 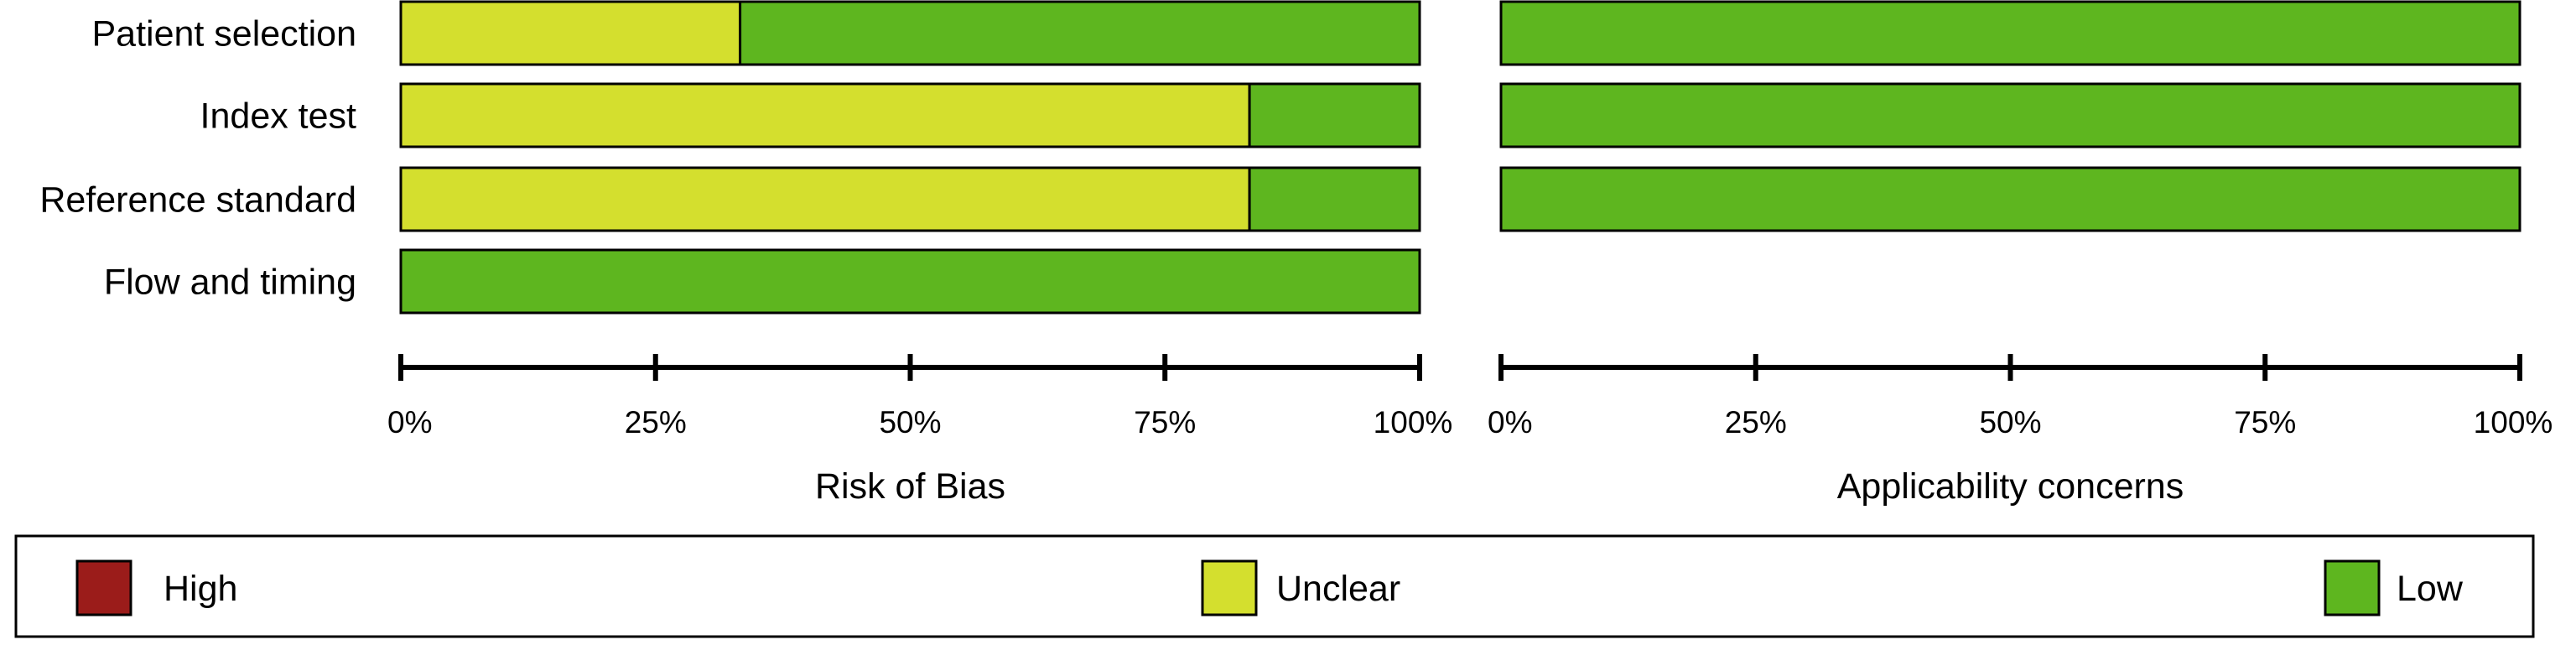 I want to click on bar-risk-of-bias-flow-and-timing-low, so click(x=910, y=281).